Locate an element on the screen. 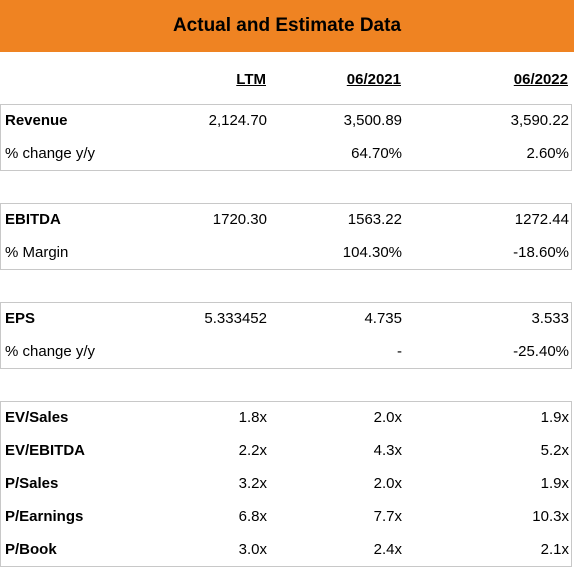 The image size is (574, 567). table-cell: 1720.30 is located at coordinates (239, 219).